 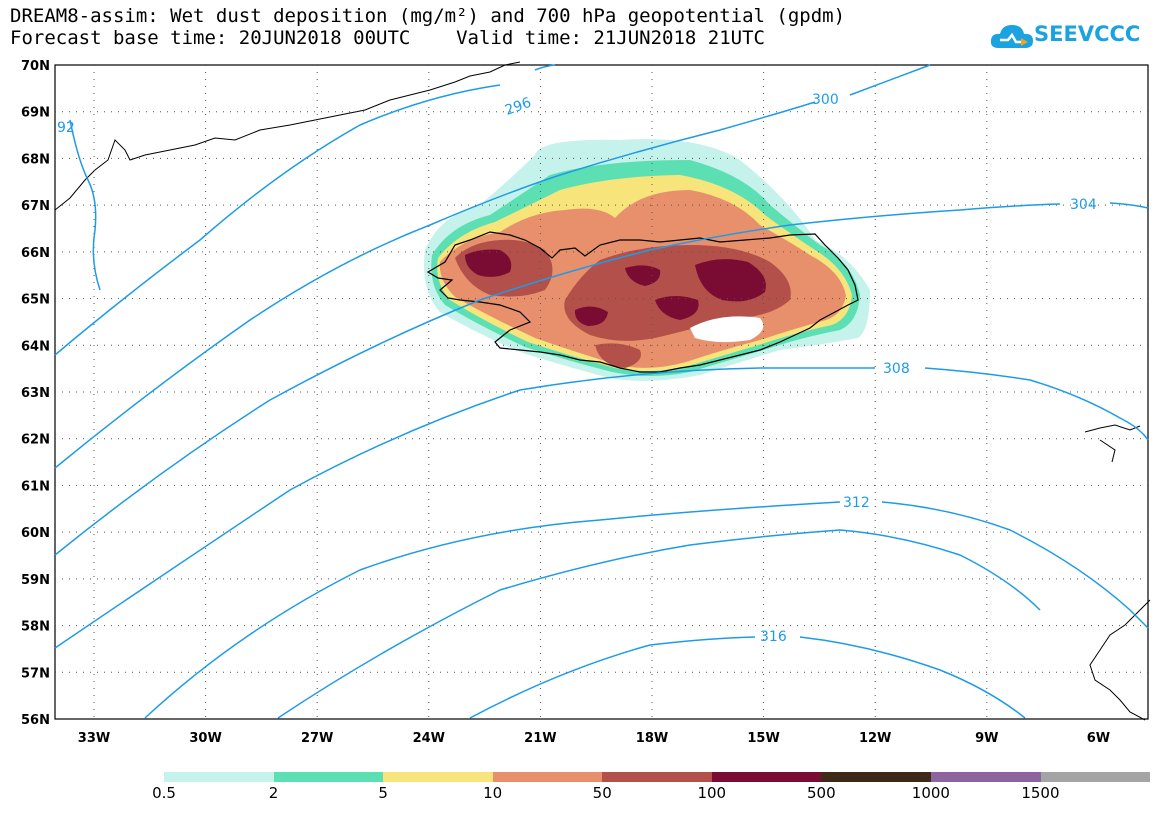 What do you see at coordinates (35, 673) in the screenshot?
I see `lat-label: 57N` at bounding box center [35, 673].